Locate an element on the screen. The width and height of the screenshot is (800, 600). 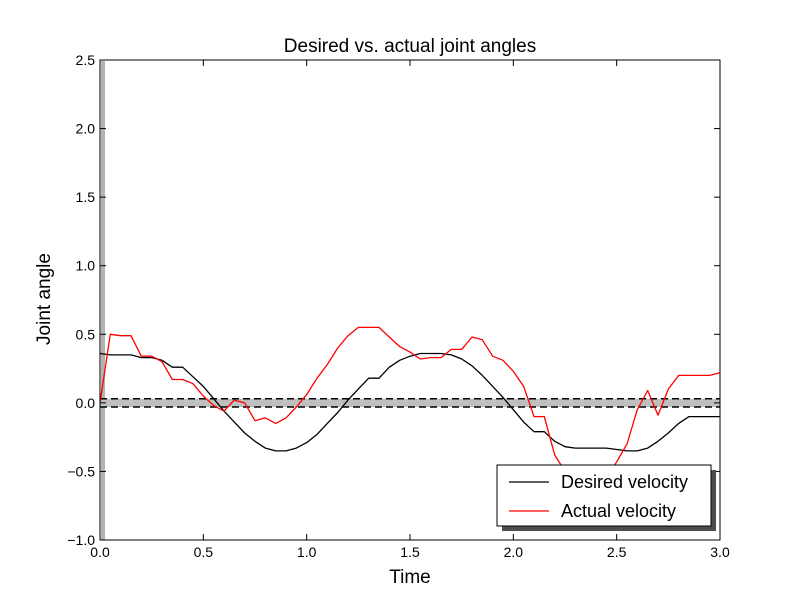
y-tick-label: 1.5 is located at coordinates (86, 197).